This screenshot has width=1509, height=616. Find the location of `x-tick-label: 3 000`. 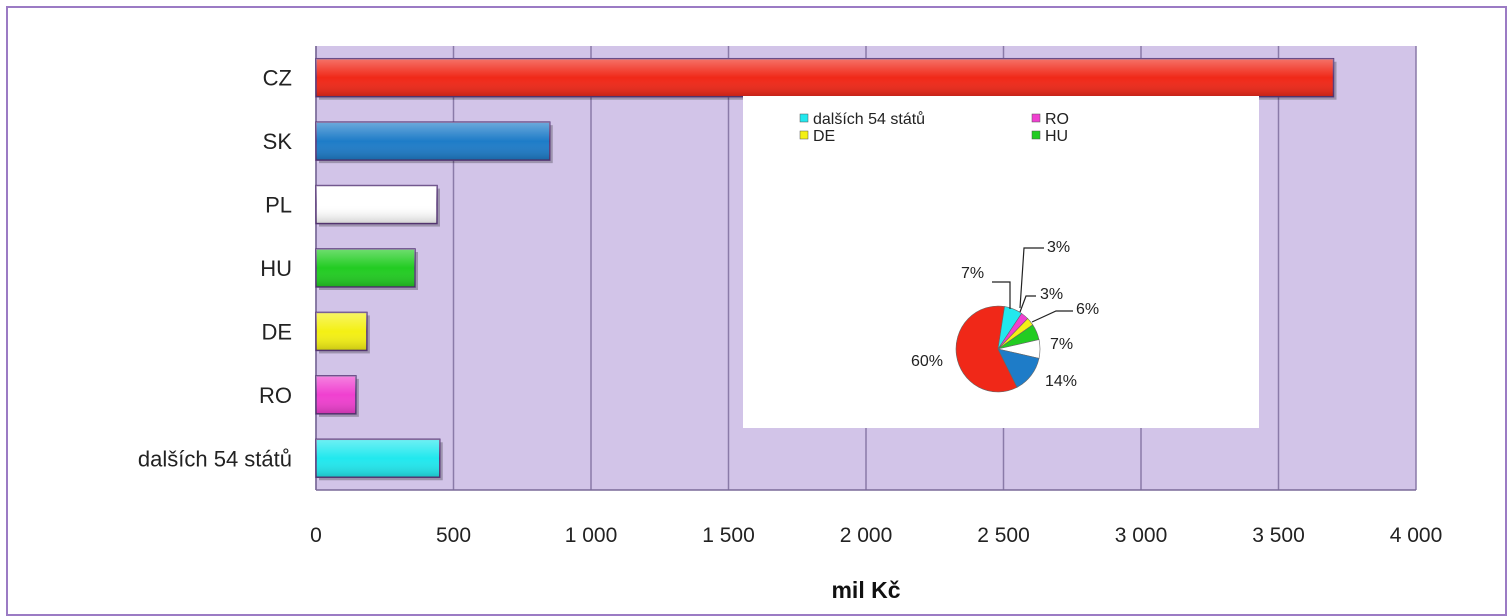

x-tick-label: 3 000 is located at coordinates (1141, 535).